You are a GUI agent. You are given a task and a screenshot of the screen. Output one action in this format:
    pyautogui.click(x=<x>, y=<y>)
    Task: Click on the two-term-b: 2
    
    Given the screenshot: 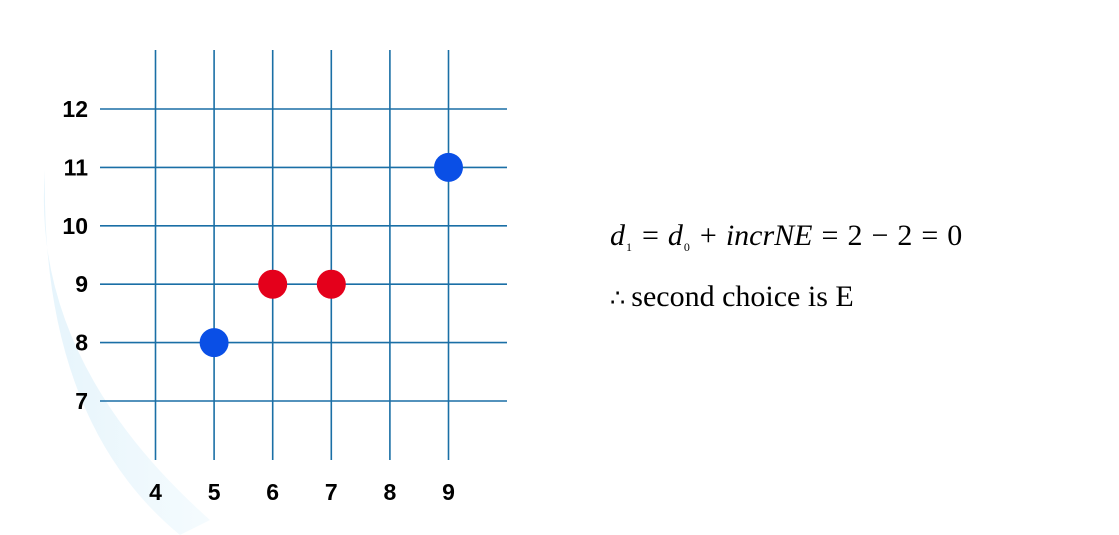 What is the action you would take?
    pyautogui.click(x=905, y=235)
    